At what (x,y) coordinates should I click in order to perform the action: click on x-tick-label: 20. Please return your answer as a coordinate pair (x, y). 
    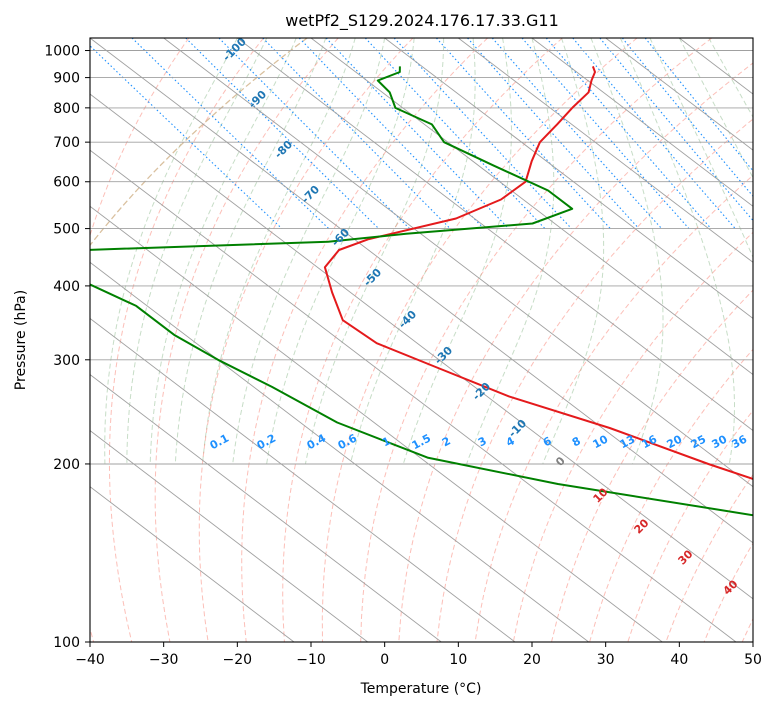
    Looking at the image, I should click on (532, 660).